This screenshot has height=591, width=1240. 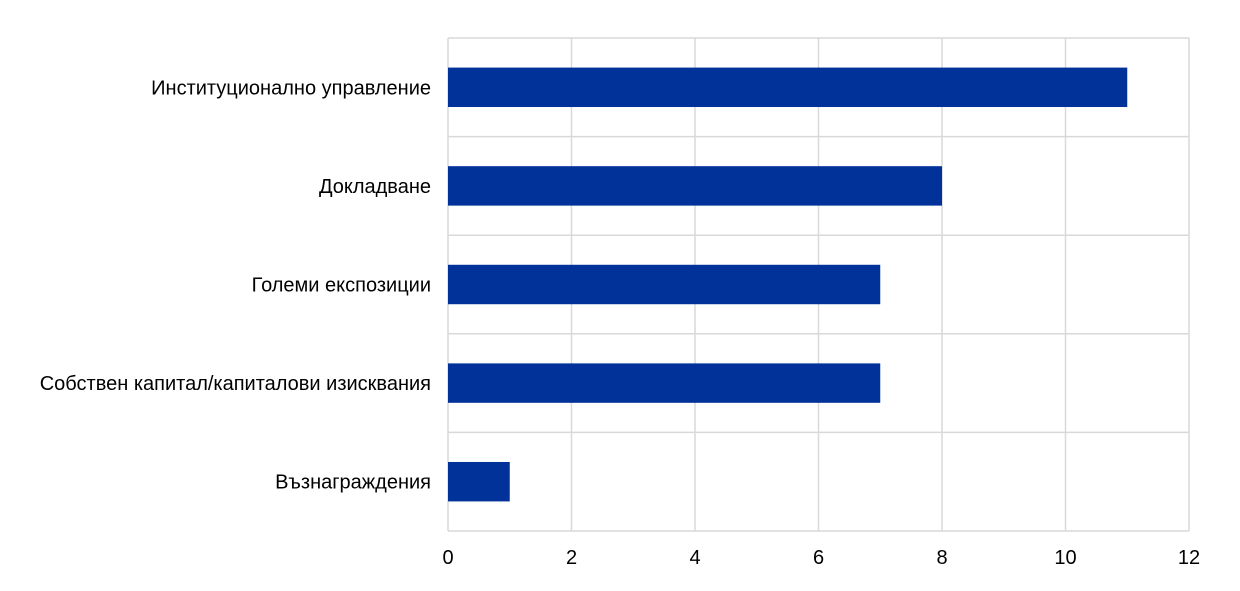 I want to click on x-tick-label: 6, so click(x=818, y=558).